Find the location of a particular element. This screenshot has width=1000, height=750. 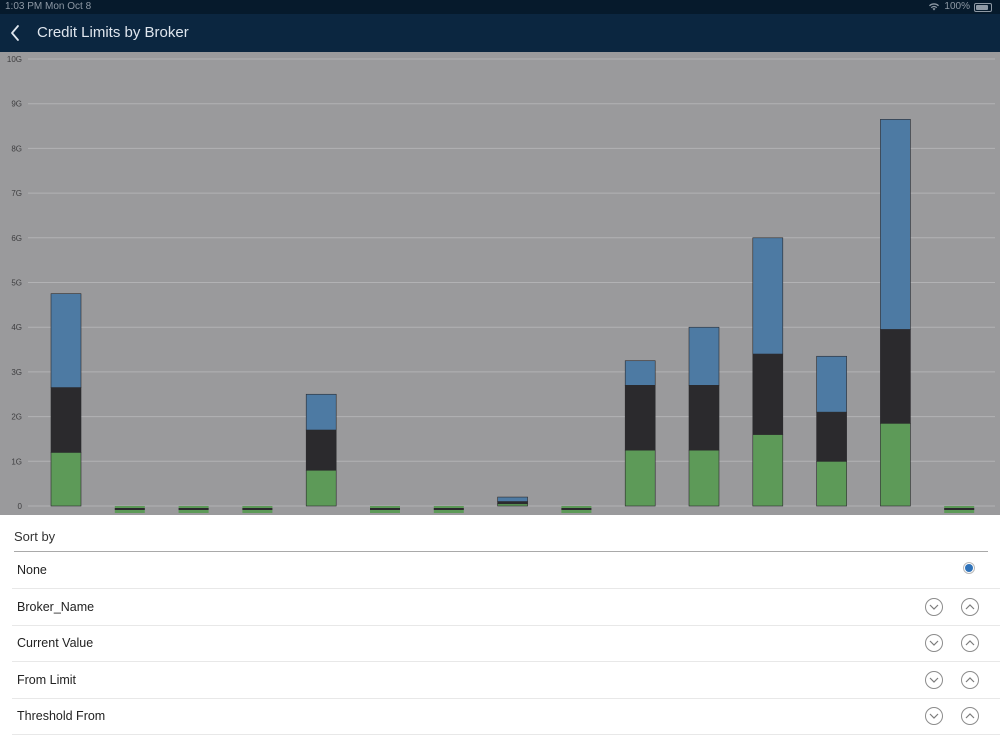

y-tick-label: 4G is located at coordinates (16, 327).